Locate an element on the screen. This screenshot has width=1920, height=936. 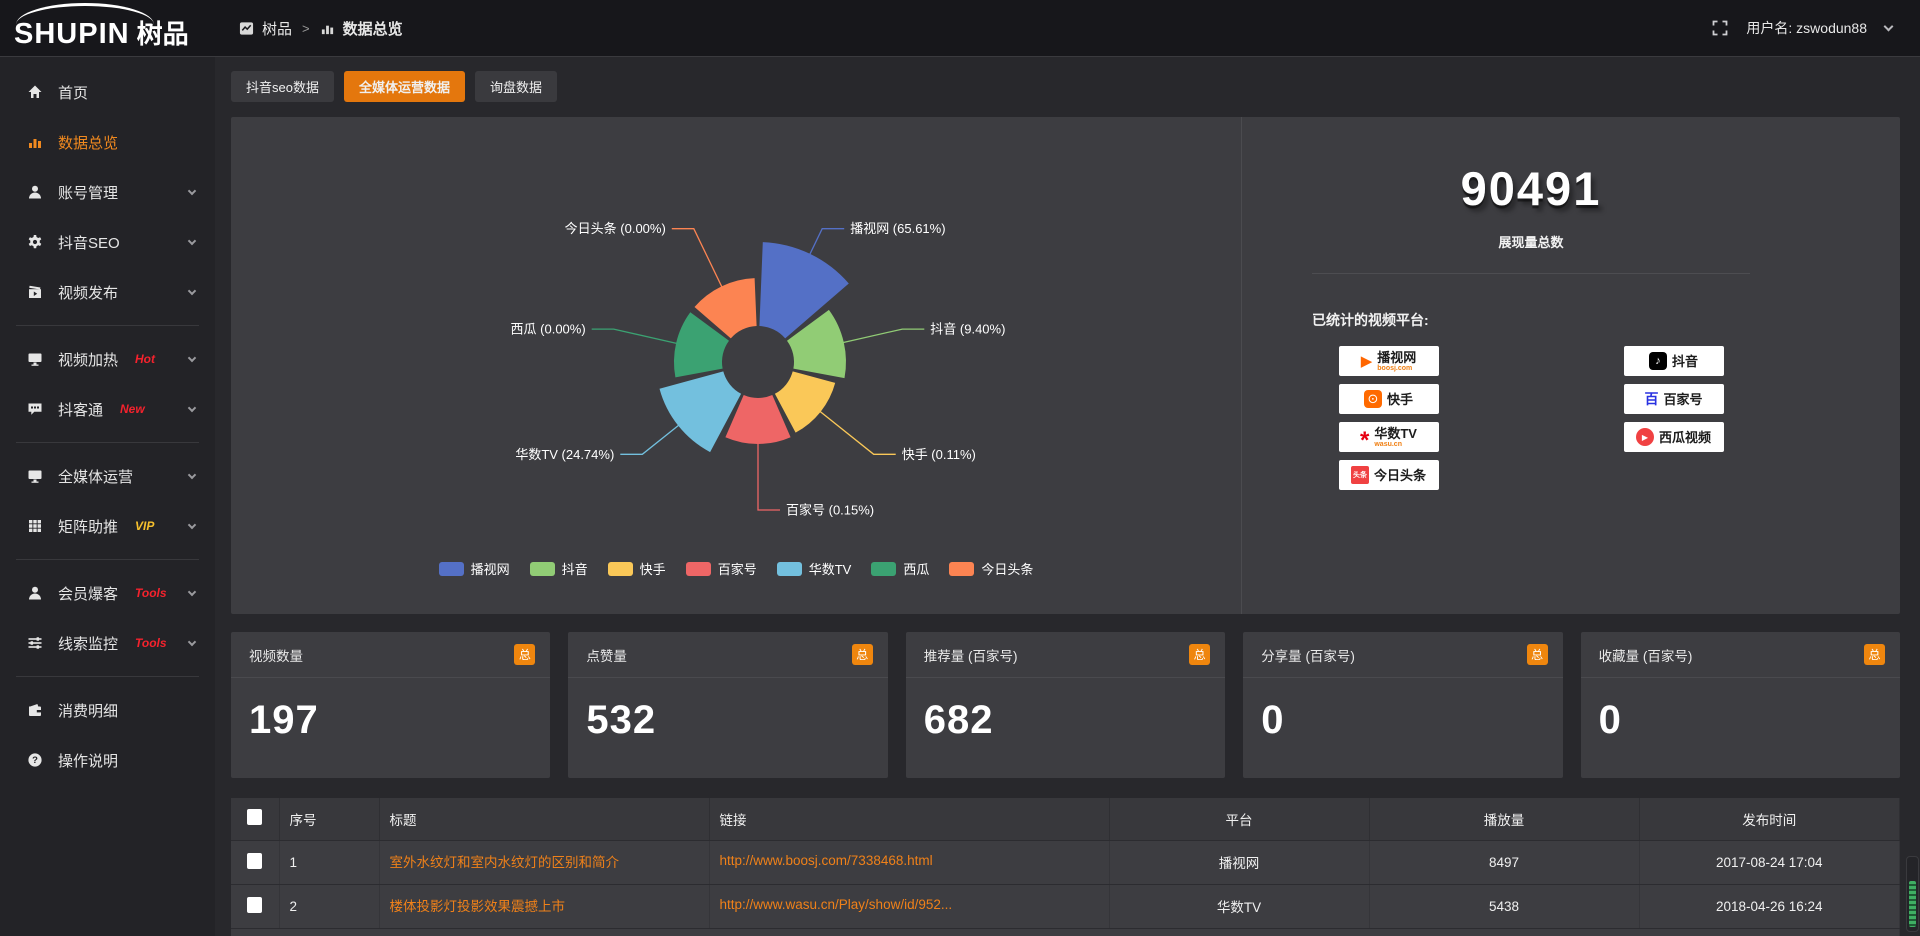
sidebar-divider is located at coordinates (107, 325).